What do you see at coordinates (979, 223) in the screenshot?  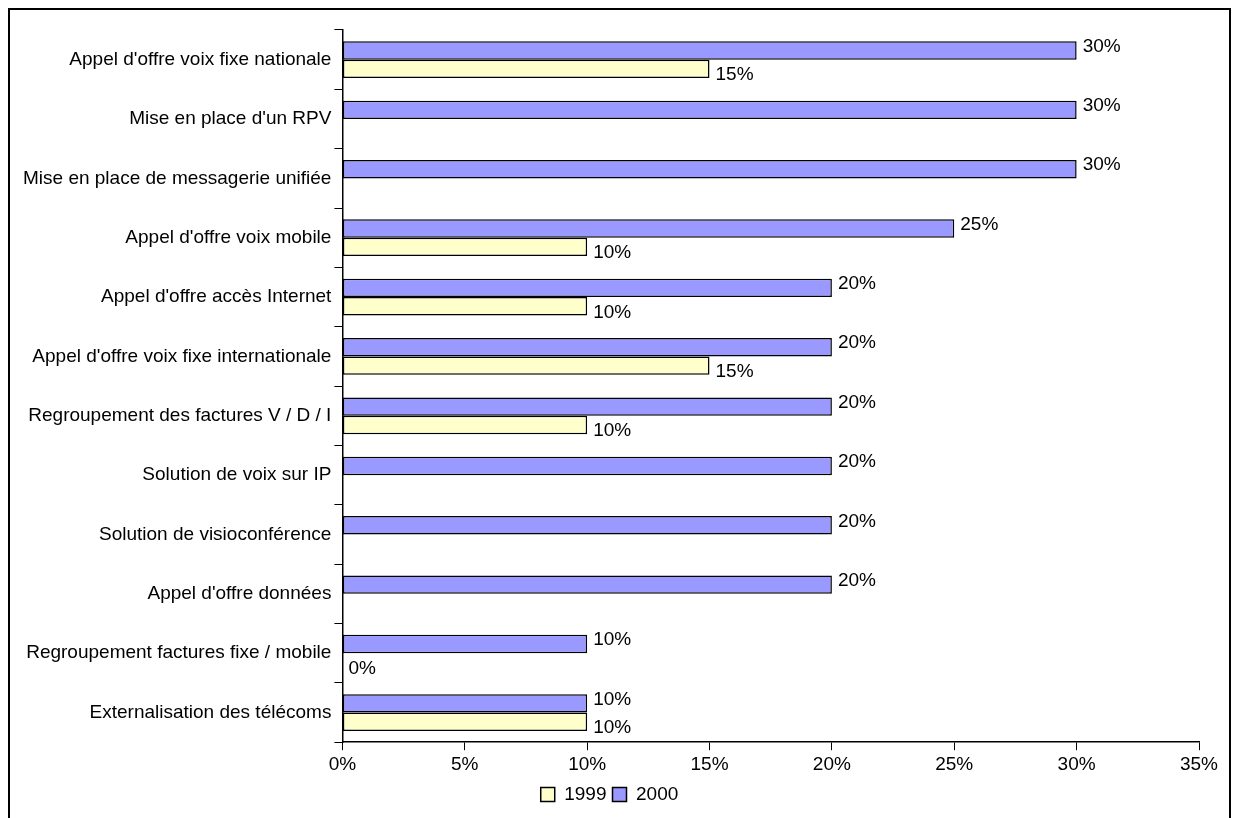 I see `data-label: 25%` at bounding box center [979, 223].